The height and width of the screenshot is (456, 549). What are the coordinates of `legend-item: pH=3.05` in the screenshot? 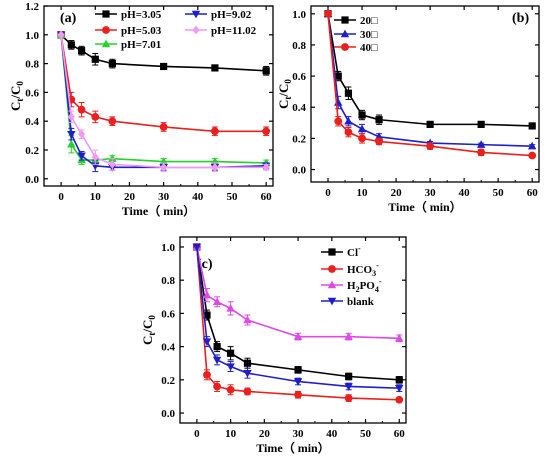 It's located at (128, 15).